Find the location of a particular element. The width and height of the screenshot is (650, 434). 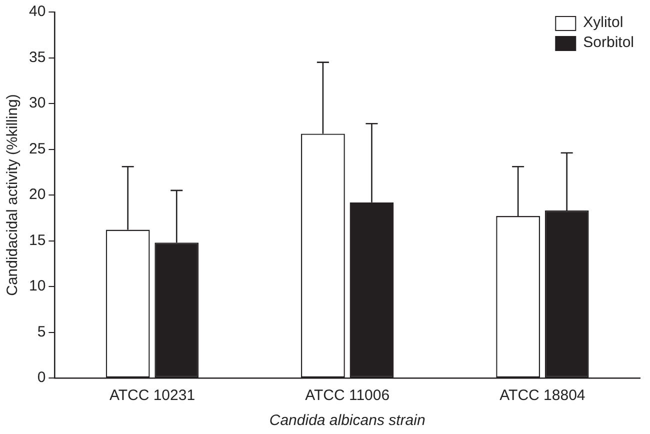

legend-label: Sorbitol is located at coordinates (608, 43).